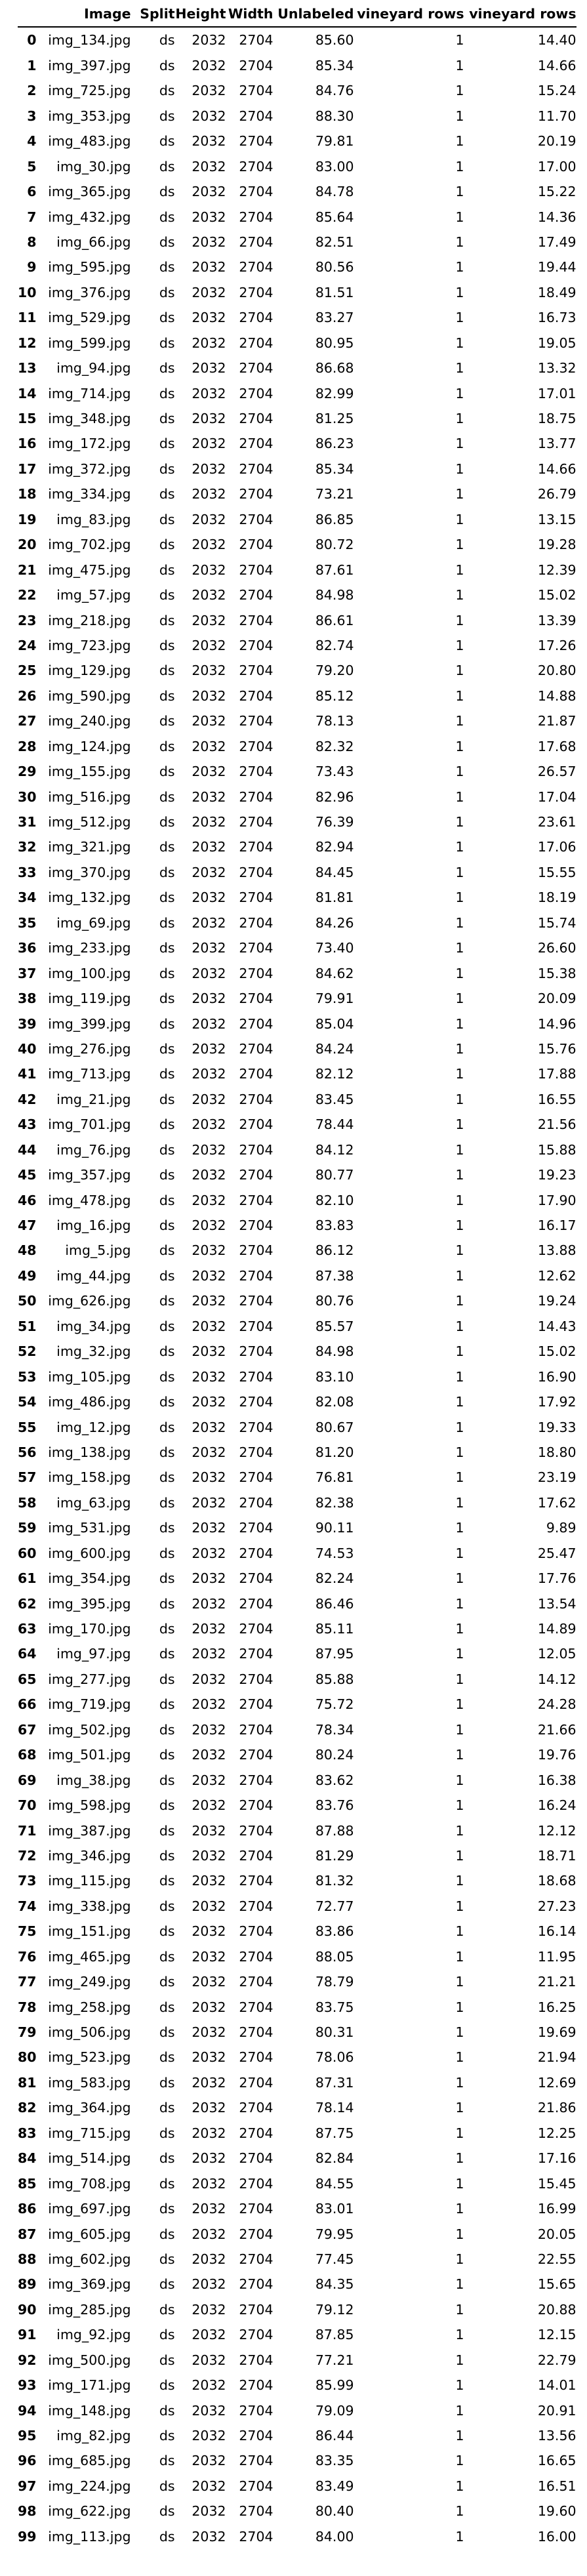 This screenshot has height=2576, width=587. Describe the element at coordinates (297, 974) in the screenshot. I see `table-row: 37 img_100.jpg ds 2032 2704 84.62 1 15.38` at that location.